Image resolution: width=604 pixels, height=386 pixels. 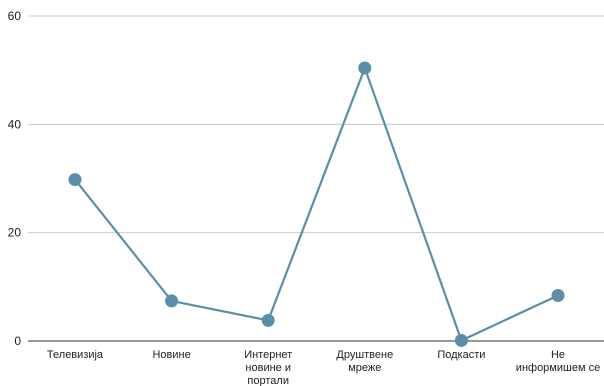 I want to click on x-category-label: Не информишем се, so click(x=558, y=361).